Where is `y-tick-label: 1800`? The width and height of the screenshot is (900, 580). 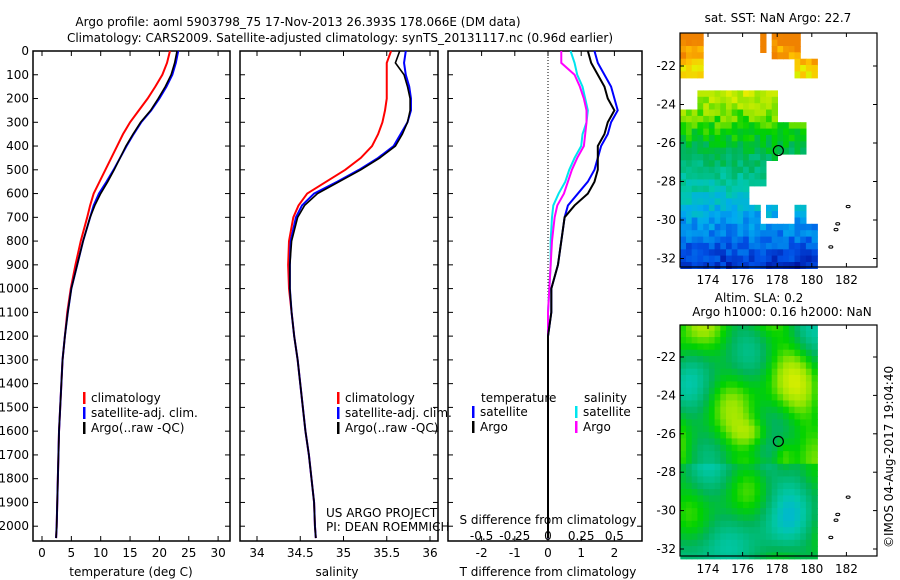
y-tick-label: 1800 is located at coordinates (14, 479).